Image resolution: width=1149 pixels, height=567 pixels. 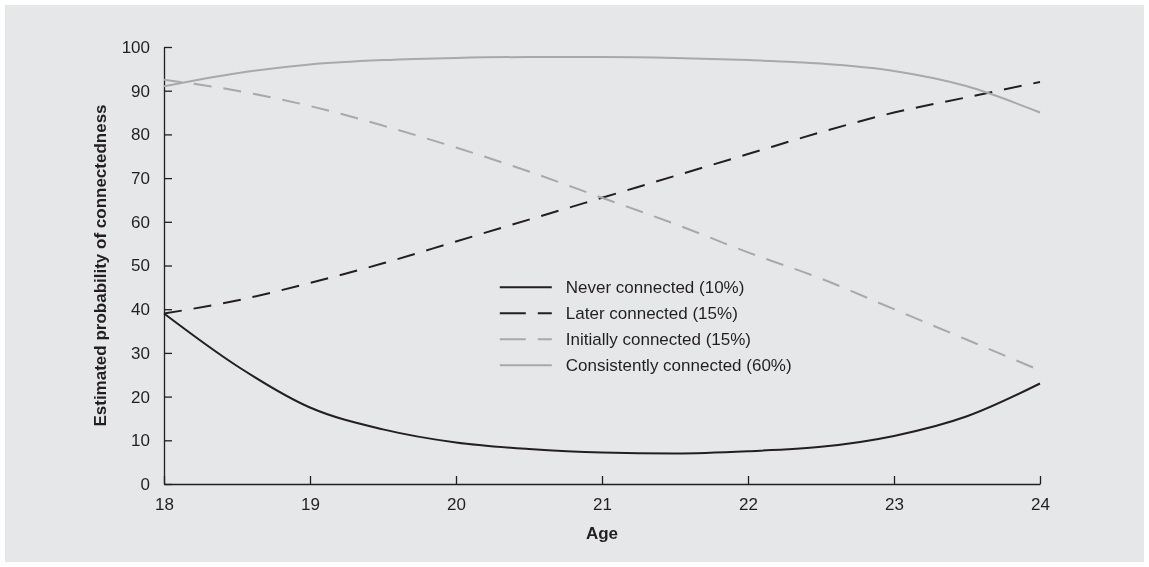 What do you see at coordinates (602, 533) in the screenshot?
I see `x-axis-title: Age` at bounding box center [602, 533].